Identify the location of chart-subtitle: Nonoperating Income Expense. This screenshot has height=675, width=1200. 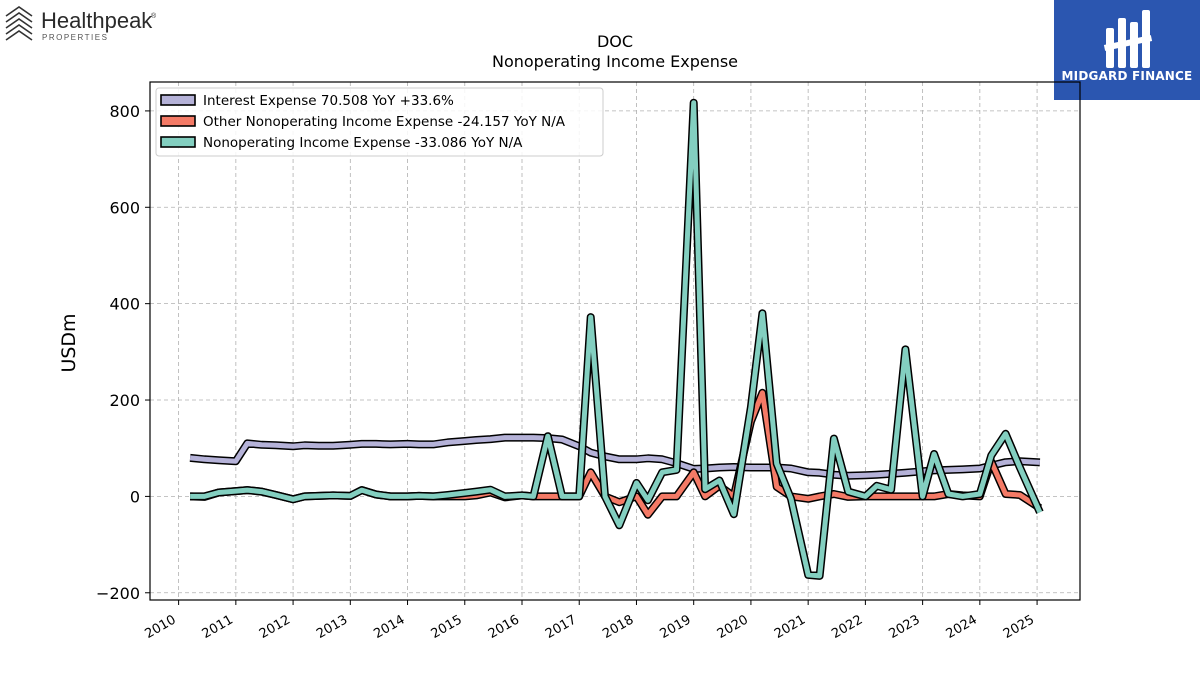
(615, 61).